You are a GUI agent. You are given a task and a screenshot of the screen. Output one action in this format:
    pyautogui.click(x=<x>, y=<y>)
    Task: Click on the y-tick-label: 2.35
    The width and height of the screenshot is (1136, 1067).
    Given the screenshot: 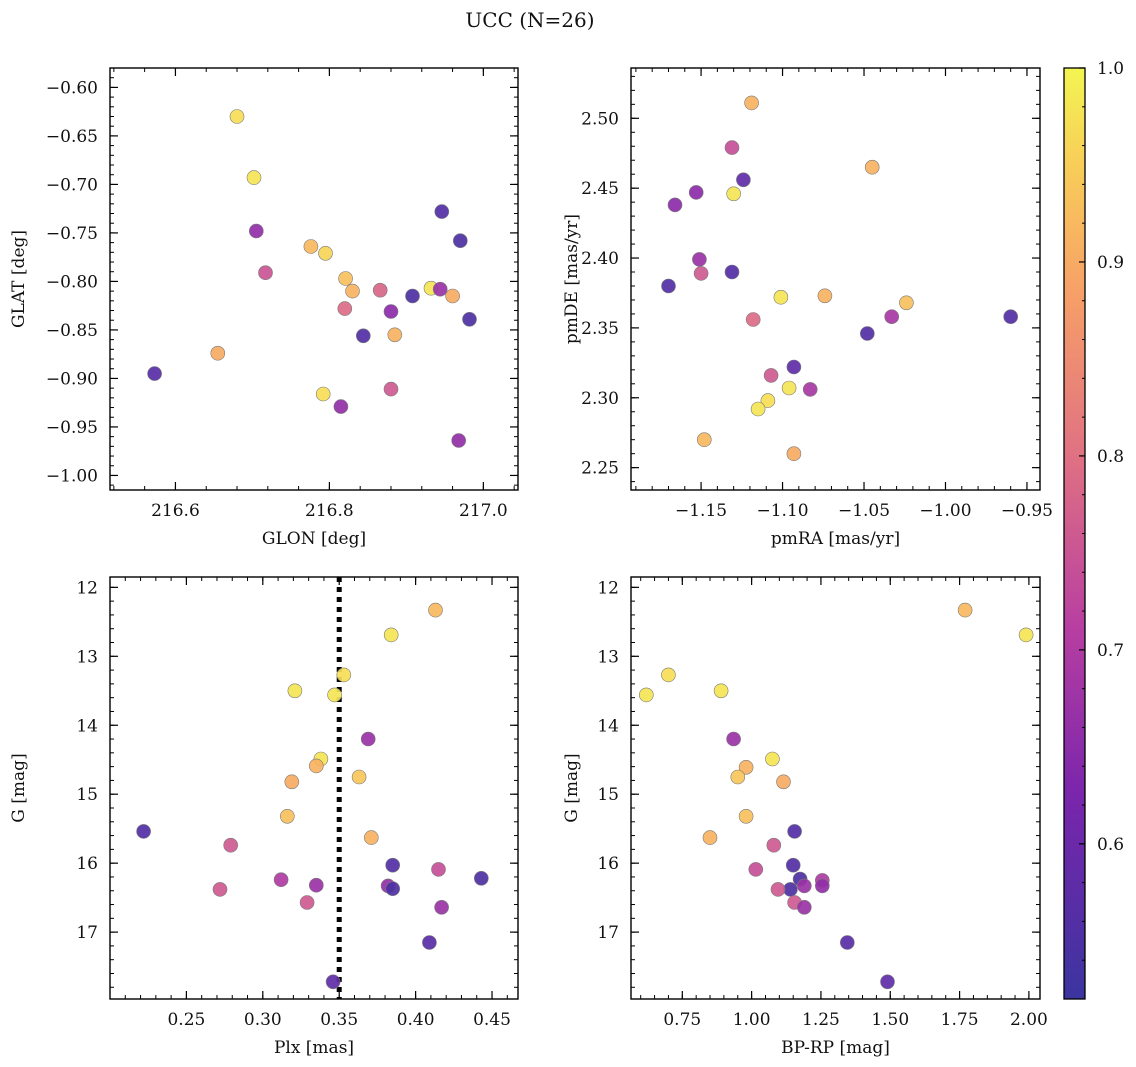 What is the action you would take?
    pyautogui.click(x=600, y=329)
    